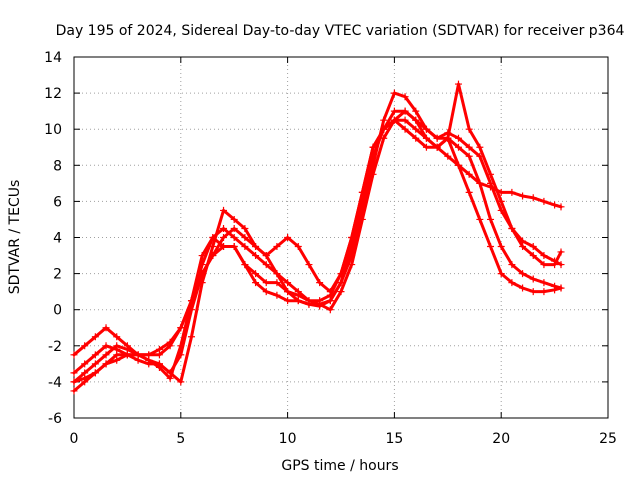 The height and width of the screenshot is (480, 640). Describe the element at coordinates (57, 166) in the screenshot. I see `y-tick-label: 8` at that location.